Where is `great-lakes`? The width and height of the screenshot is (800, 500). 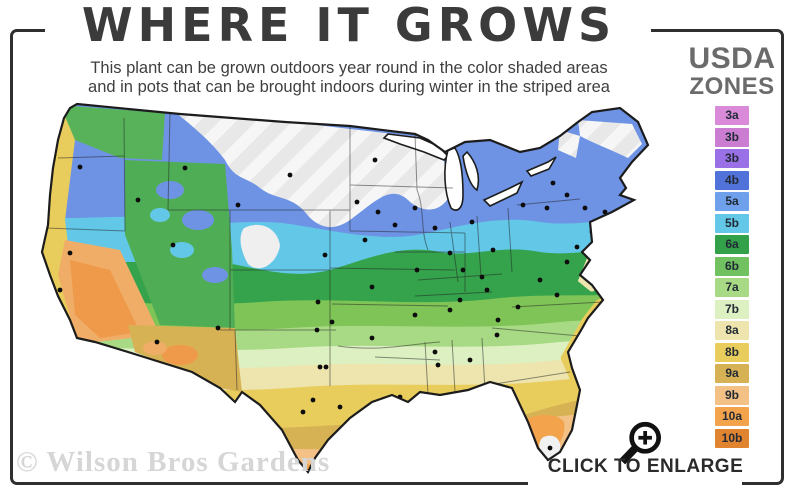 great-lakes is located at coordinates (469, 172).